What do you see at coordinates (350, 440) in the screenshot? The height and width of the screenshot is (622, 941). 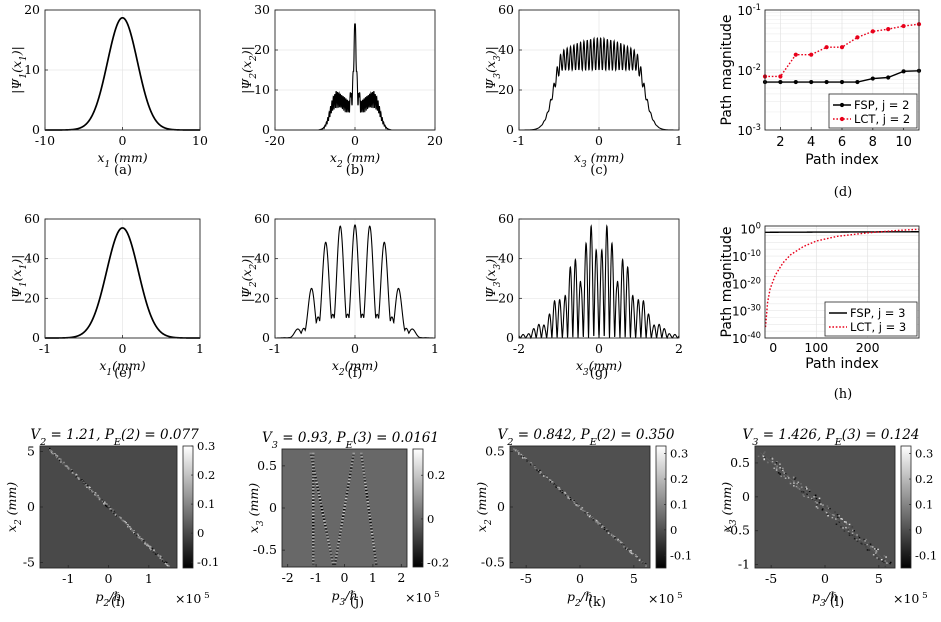 I see `panel-title: V3 = 0.93, PE(3) = 0.0161` at bounding box center [350, 440].